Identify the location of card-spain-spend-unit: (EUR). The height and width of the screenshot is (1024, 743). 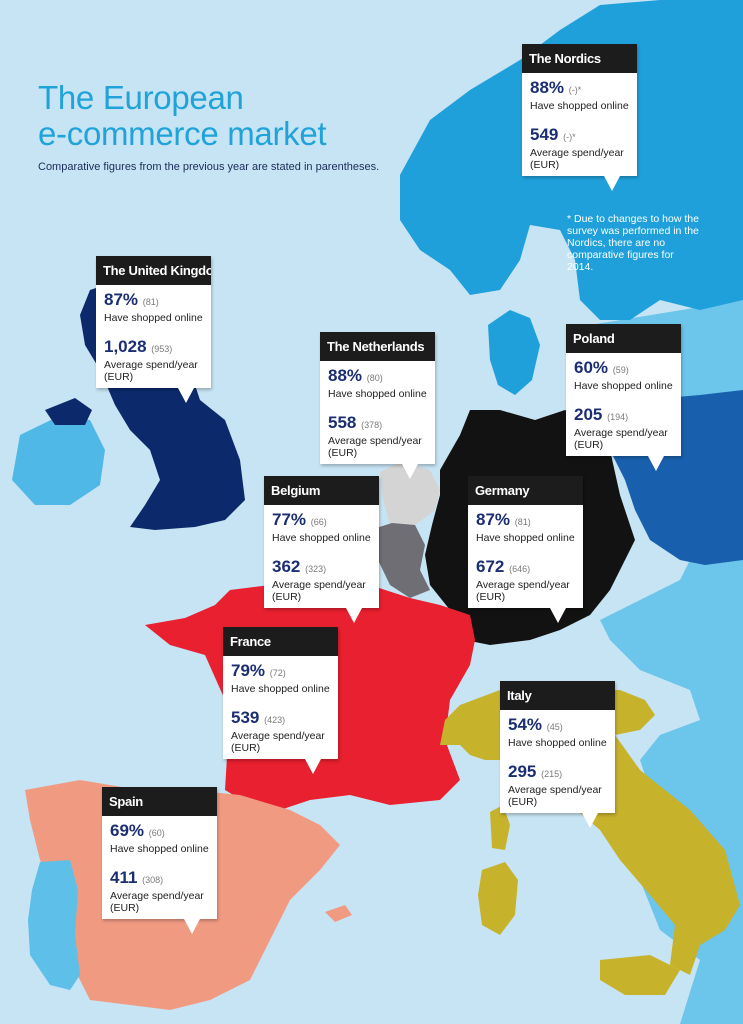
(125, 908).